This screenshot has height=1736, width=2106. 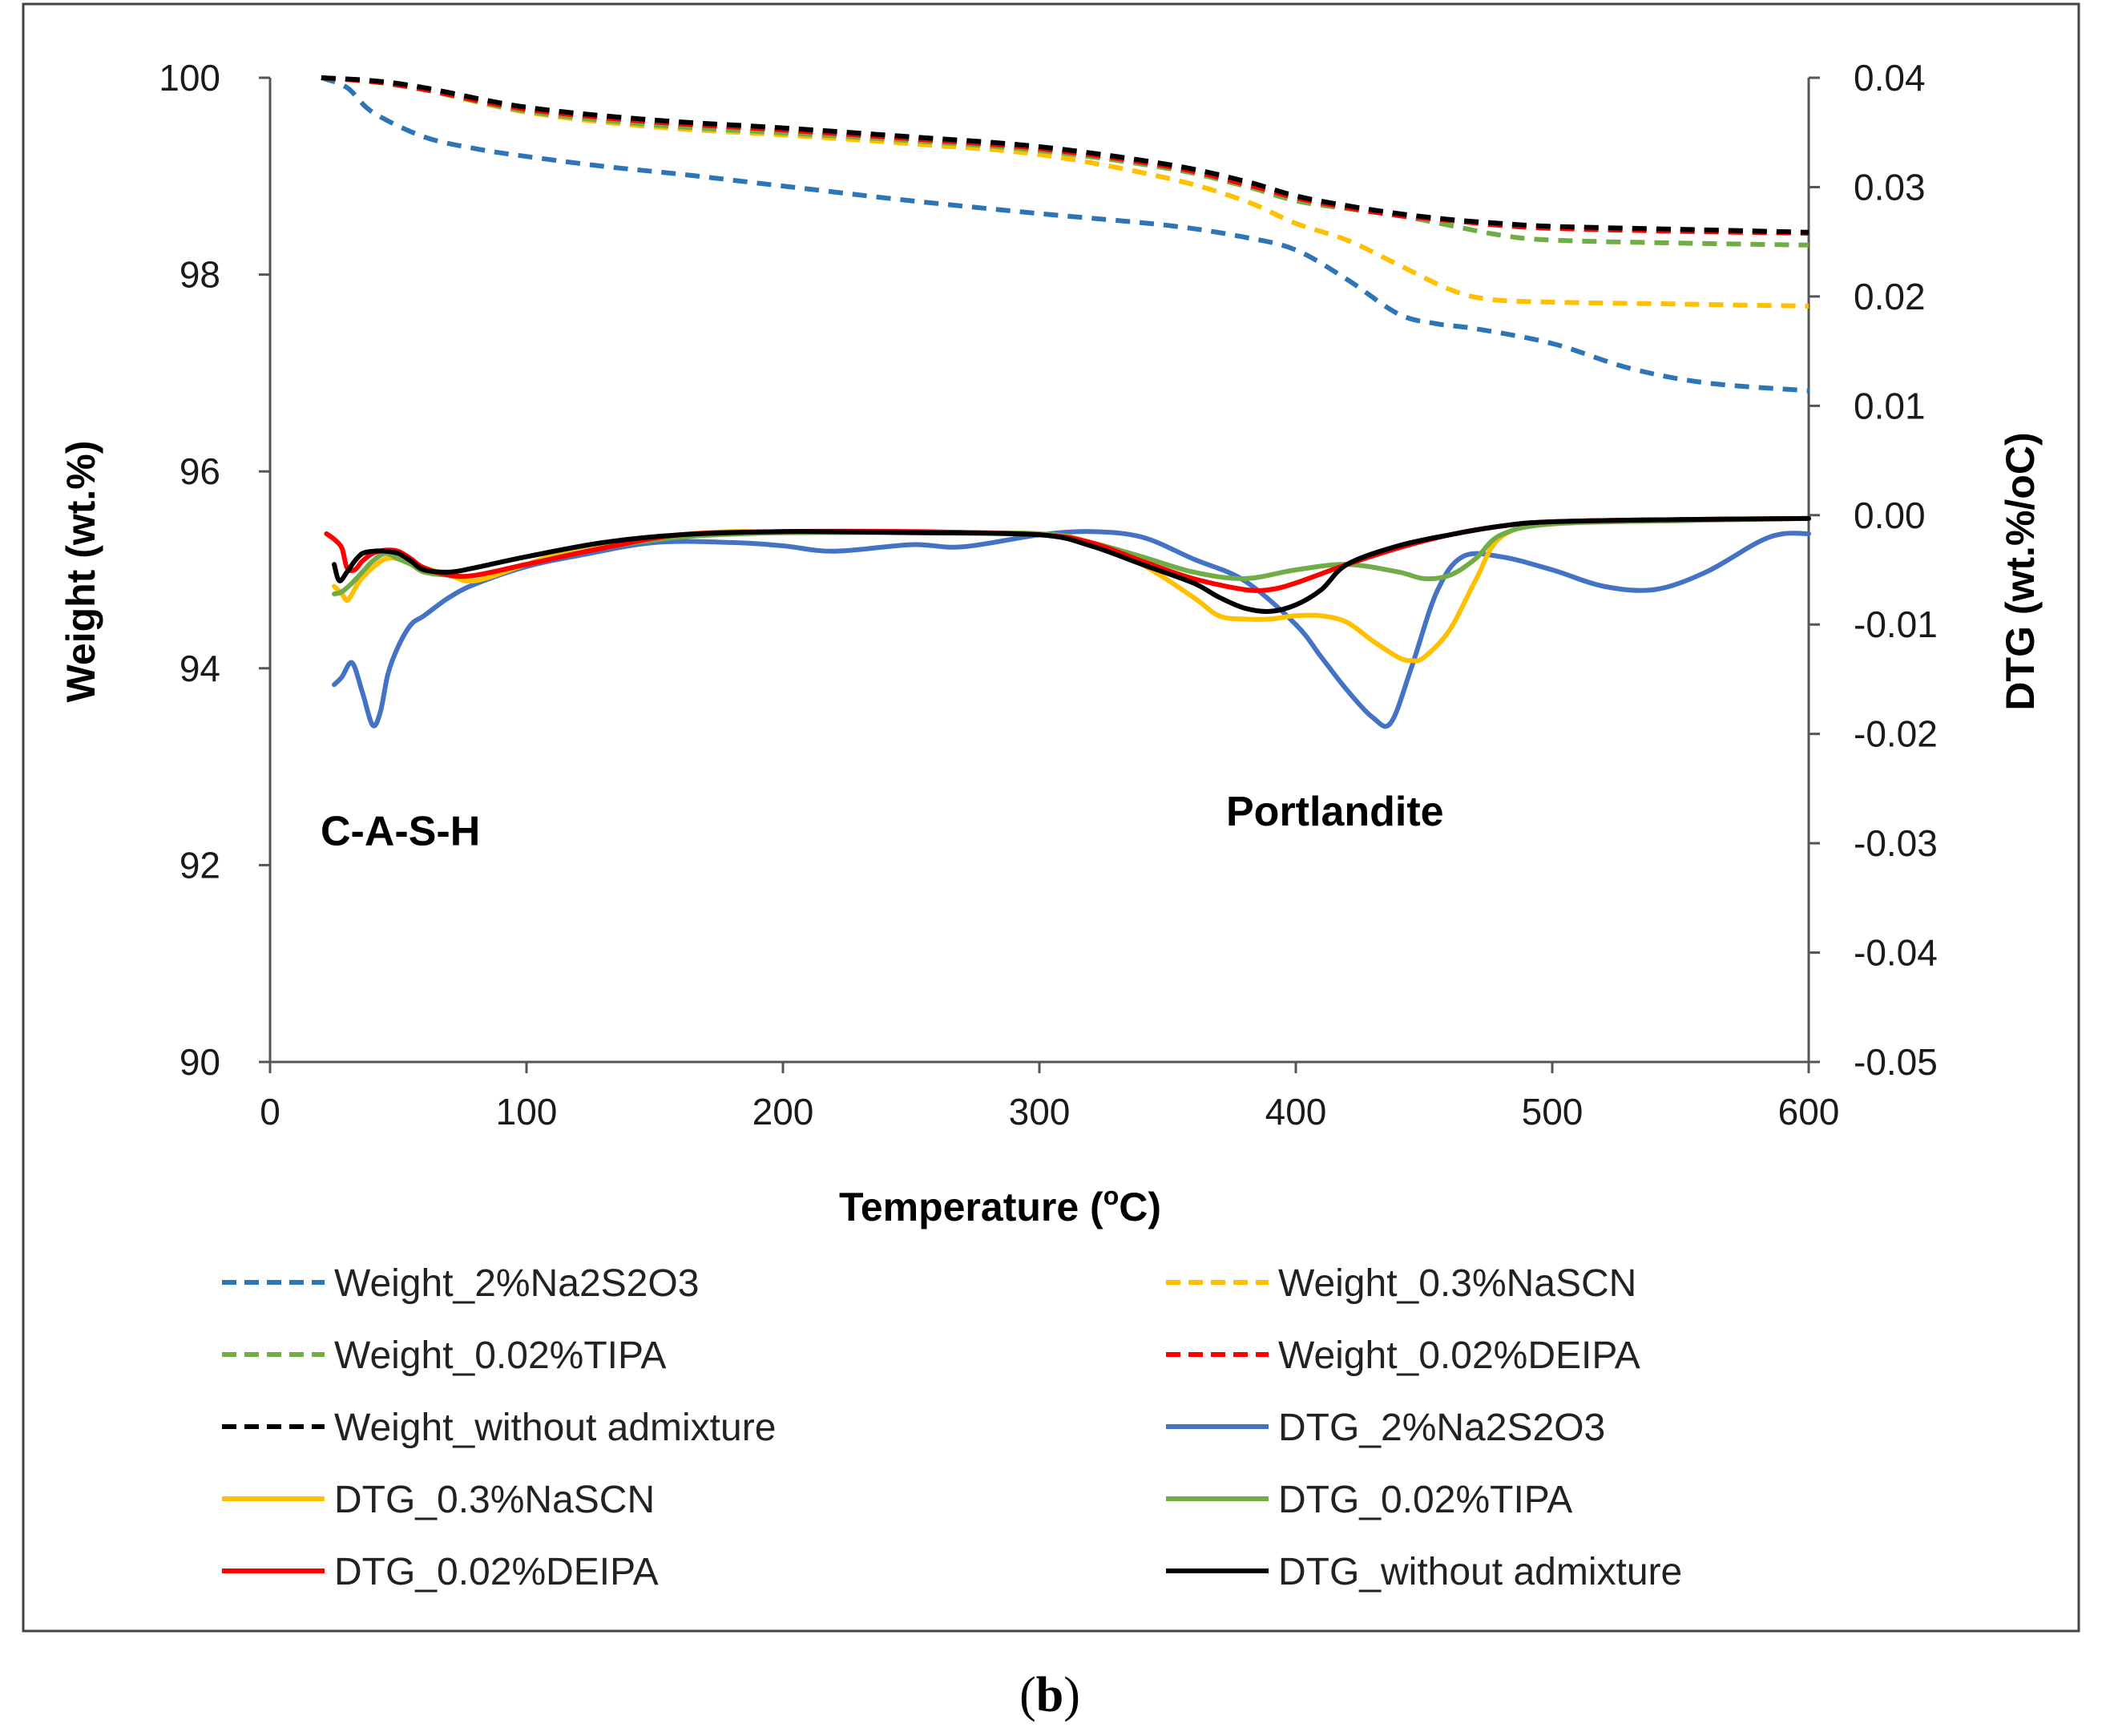 What do you see at coordinates (494, 1500) in the screenshot?
I see `legend-label: DTG_0.3%NaSCN` at bounding box center [494, 1500].